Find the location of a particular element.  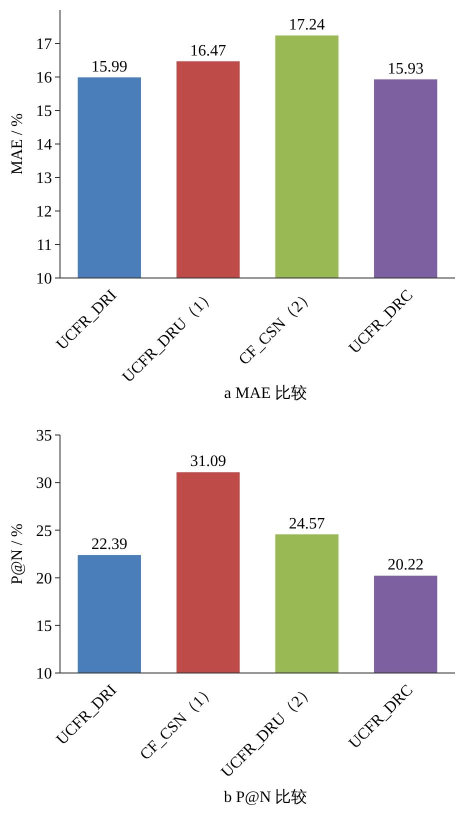

data-label: 22.39 is located at coordinates (109, 545).